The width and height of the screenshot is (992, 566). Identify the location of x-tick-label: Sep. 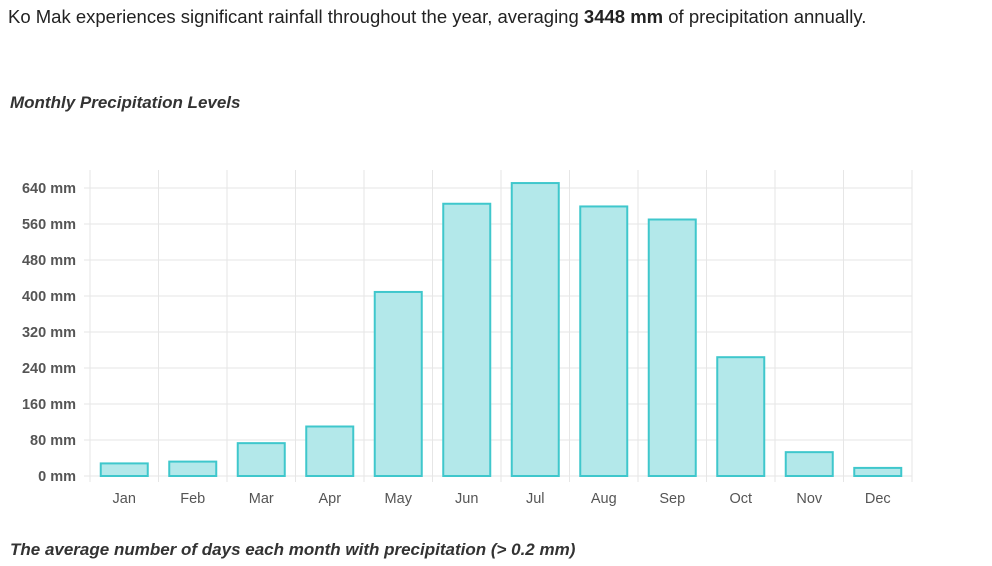
(672, 499).